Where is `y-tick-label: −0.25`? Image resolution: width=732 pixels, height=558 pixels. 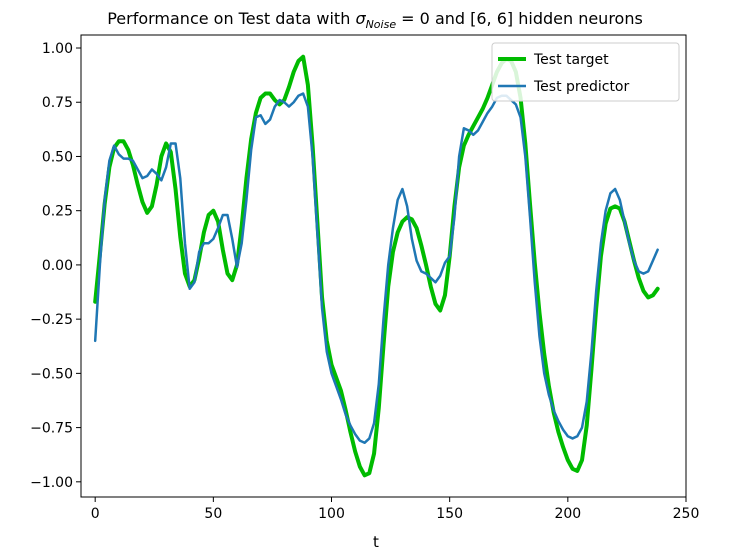 y-tick-label: −0.25 is located at coordinates (51, 320).